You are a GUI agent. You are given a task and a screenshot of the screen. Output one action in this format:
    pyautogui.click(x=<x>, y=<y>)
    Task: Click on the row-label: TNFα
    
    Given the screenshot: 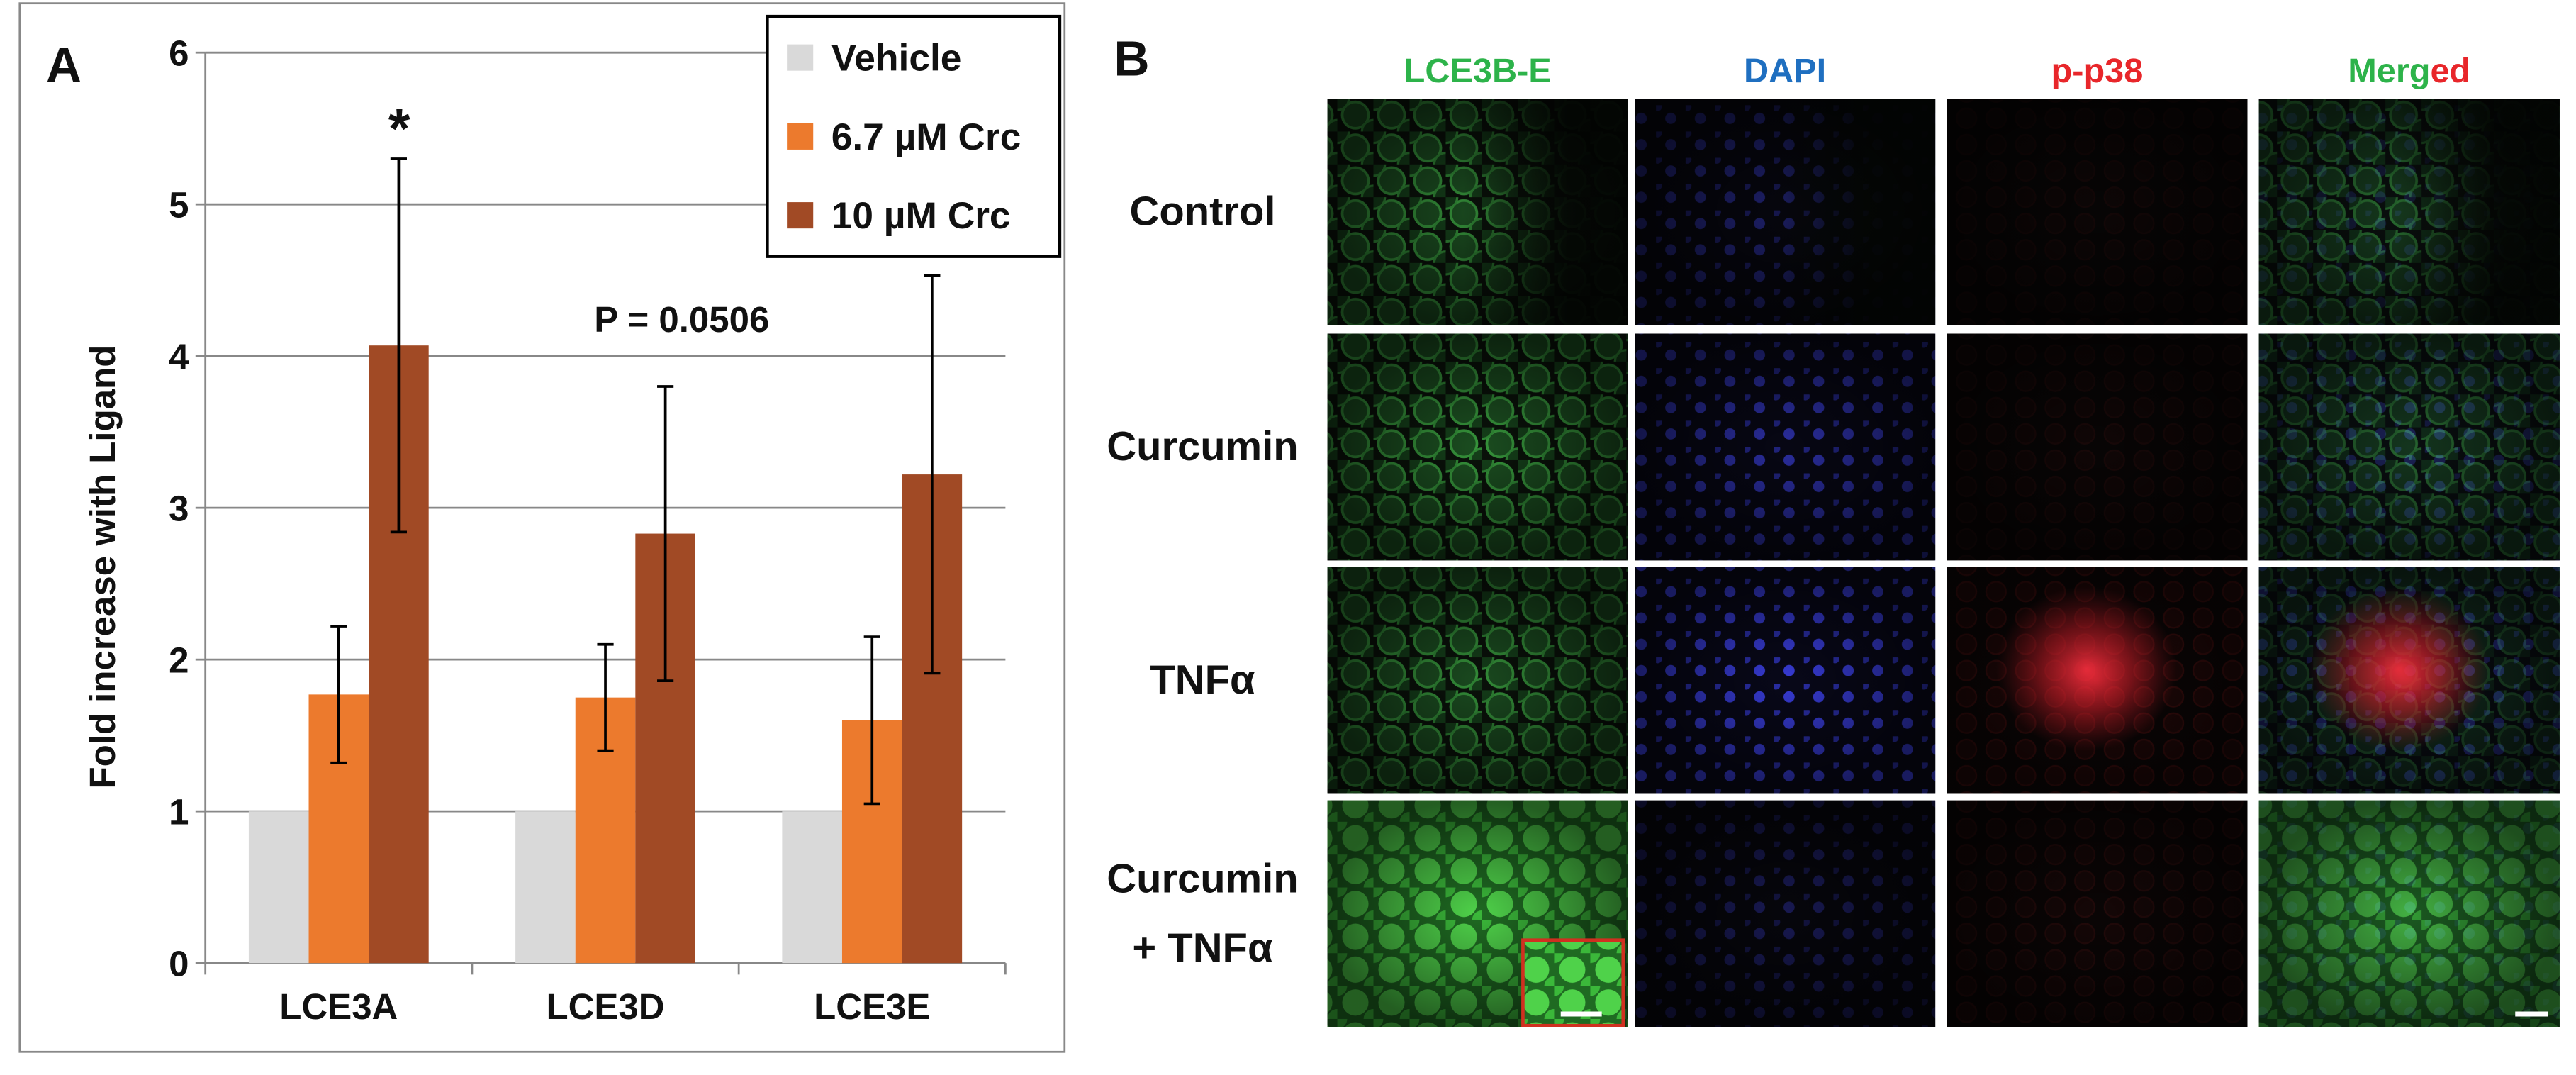 What is the action you would take?
    pyautogui.click(x=1202, y=680)
    